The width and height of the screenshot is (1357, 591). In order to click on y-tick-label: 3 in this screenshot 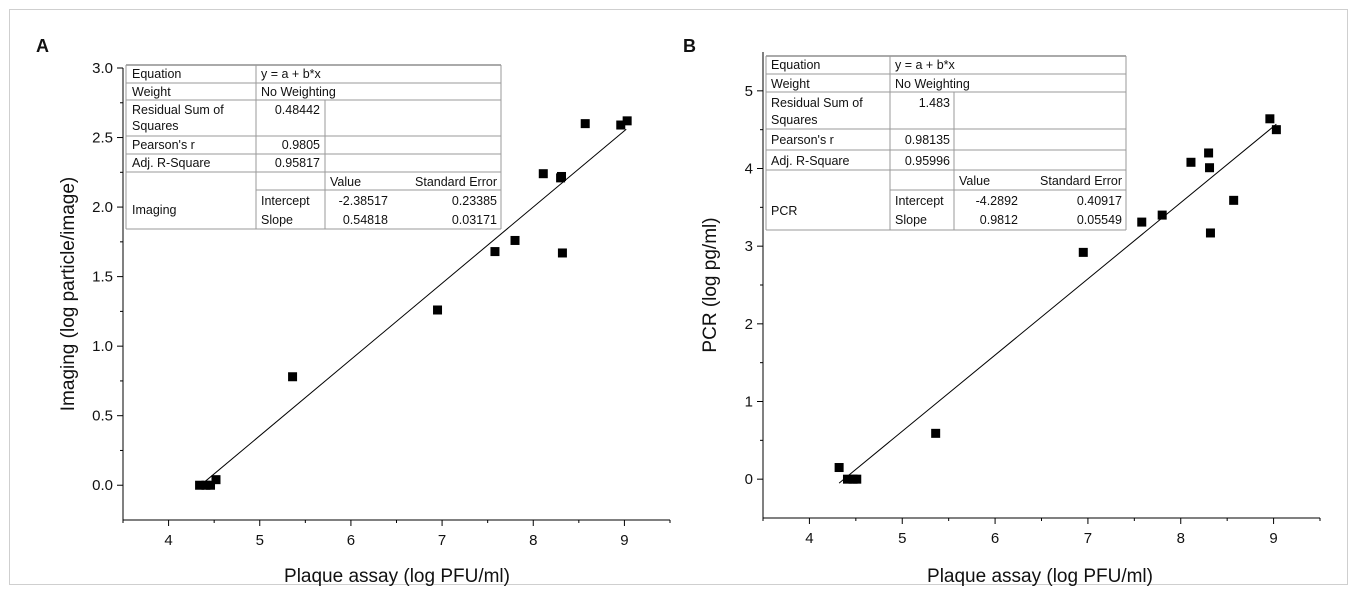, I will do `click(749, 246)`.